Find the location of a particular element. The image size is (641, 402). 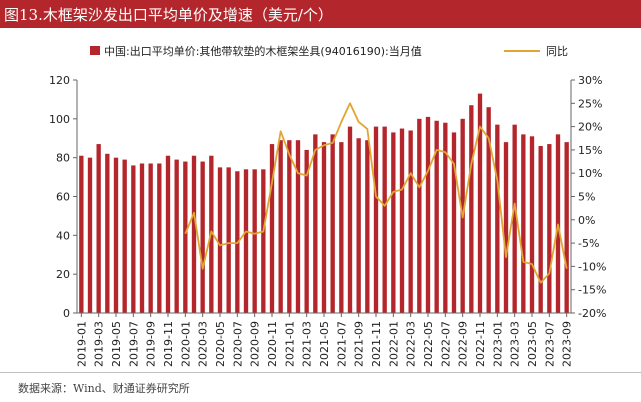

x-tick-label: 2023-03 is located at coordinates (515, 344).